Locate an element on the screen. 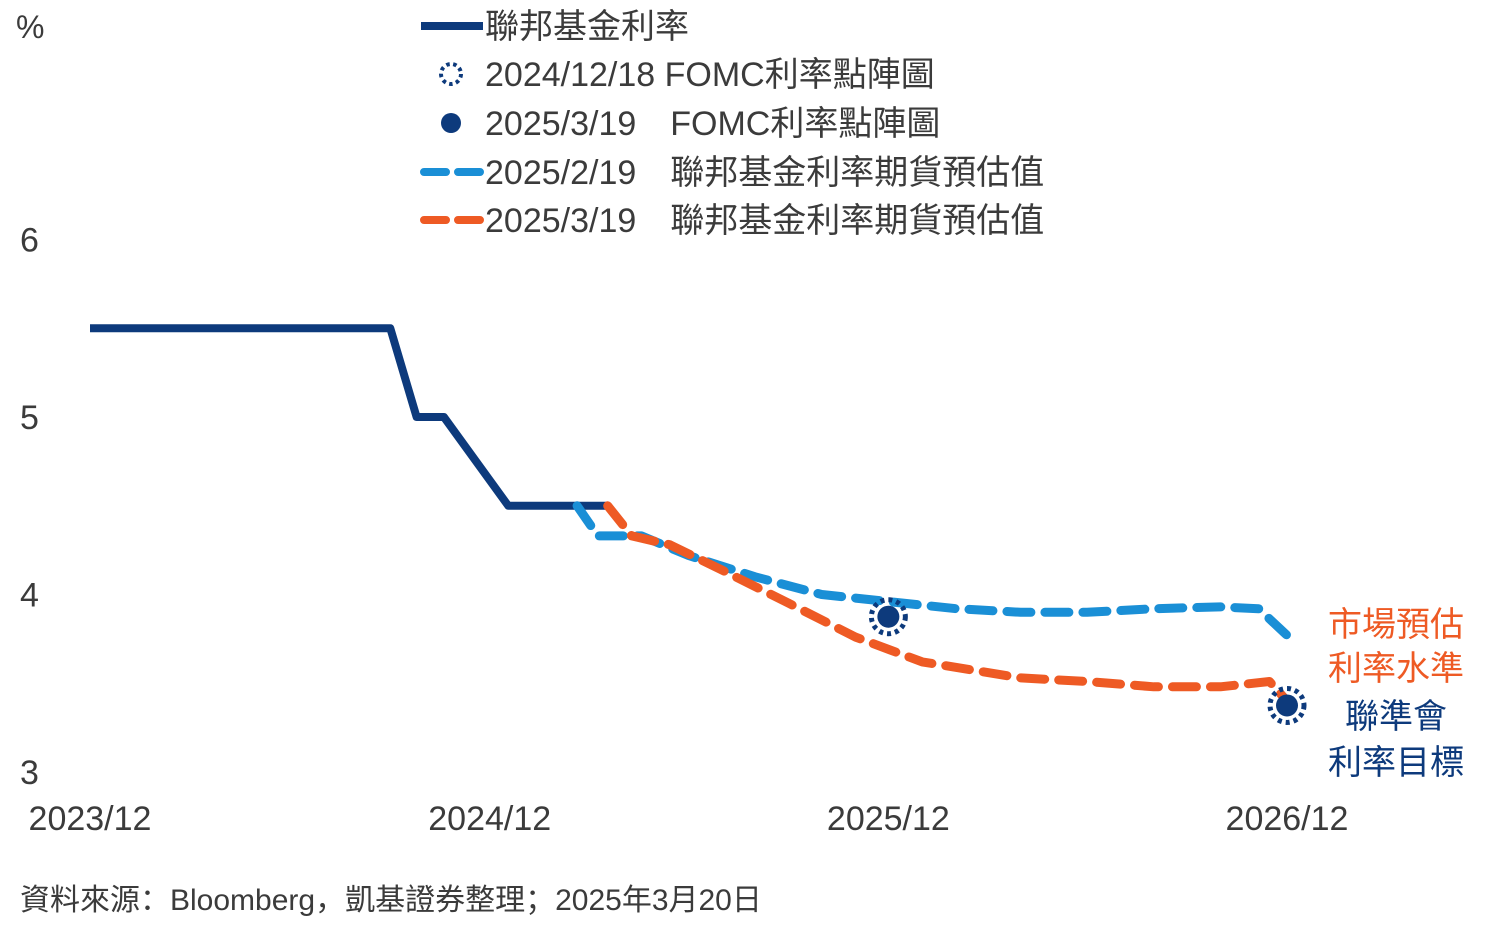 The width and height of the screenshot is (1509, 946). y-tick-label-3: 3 is located at coordinates (29, 773).